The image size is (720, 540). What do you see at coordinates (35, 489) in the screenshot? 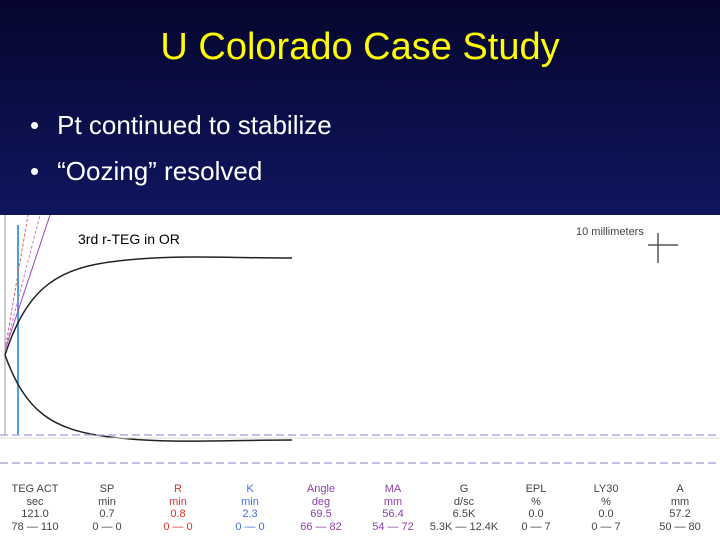
I see `parameter-name: TEG ACT` at bounding box center [35, 489].